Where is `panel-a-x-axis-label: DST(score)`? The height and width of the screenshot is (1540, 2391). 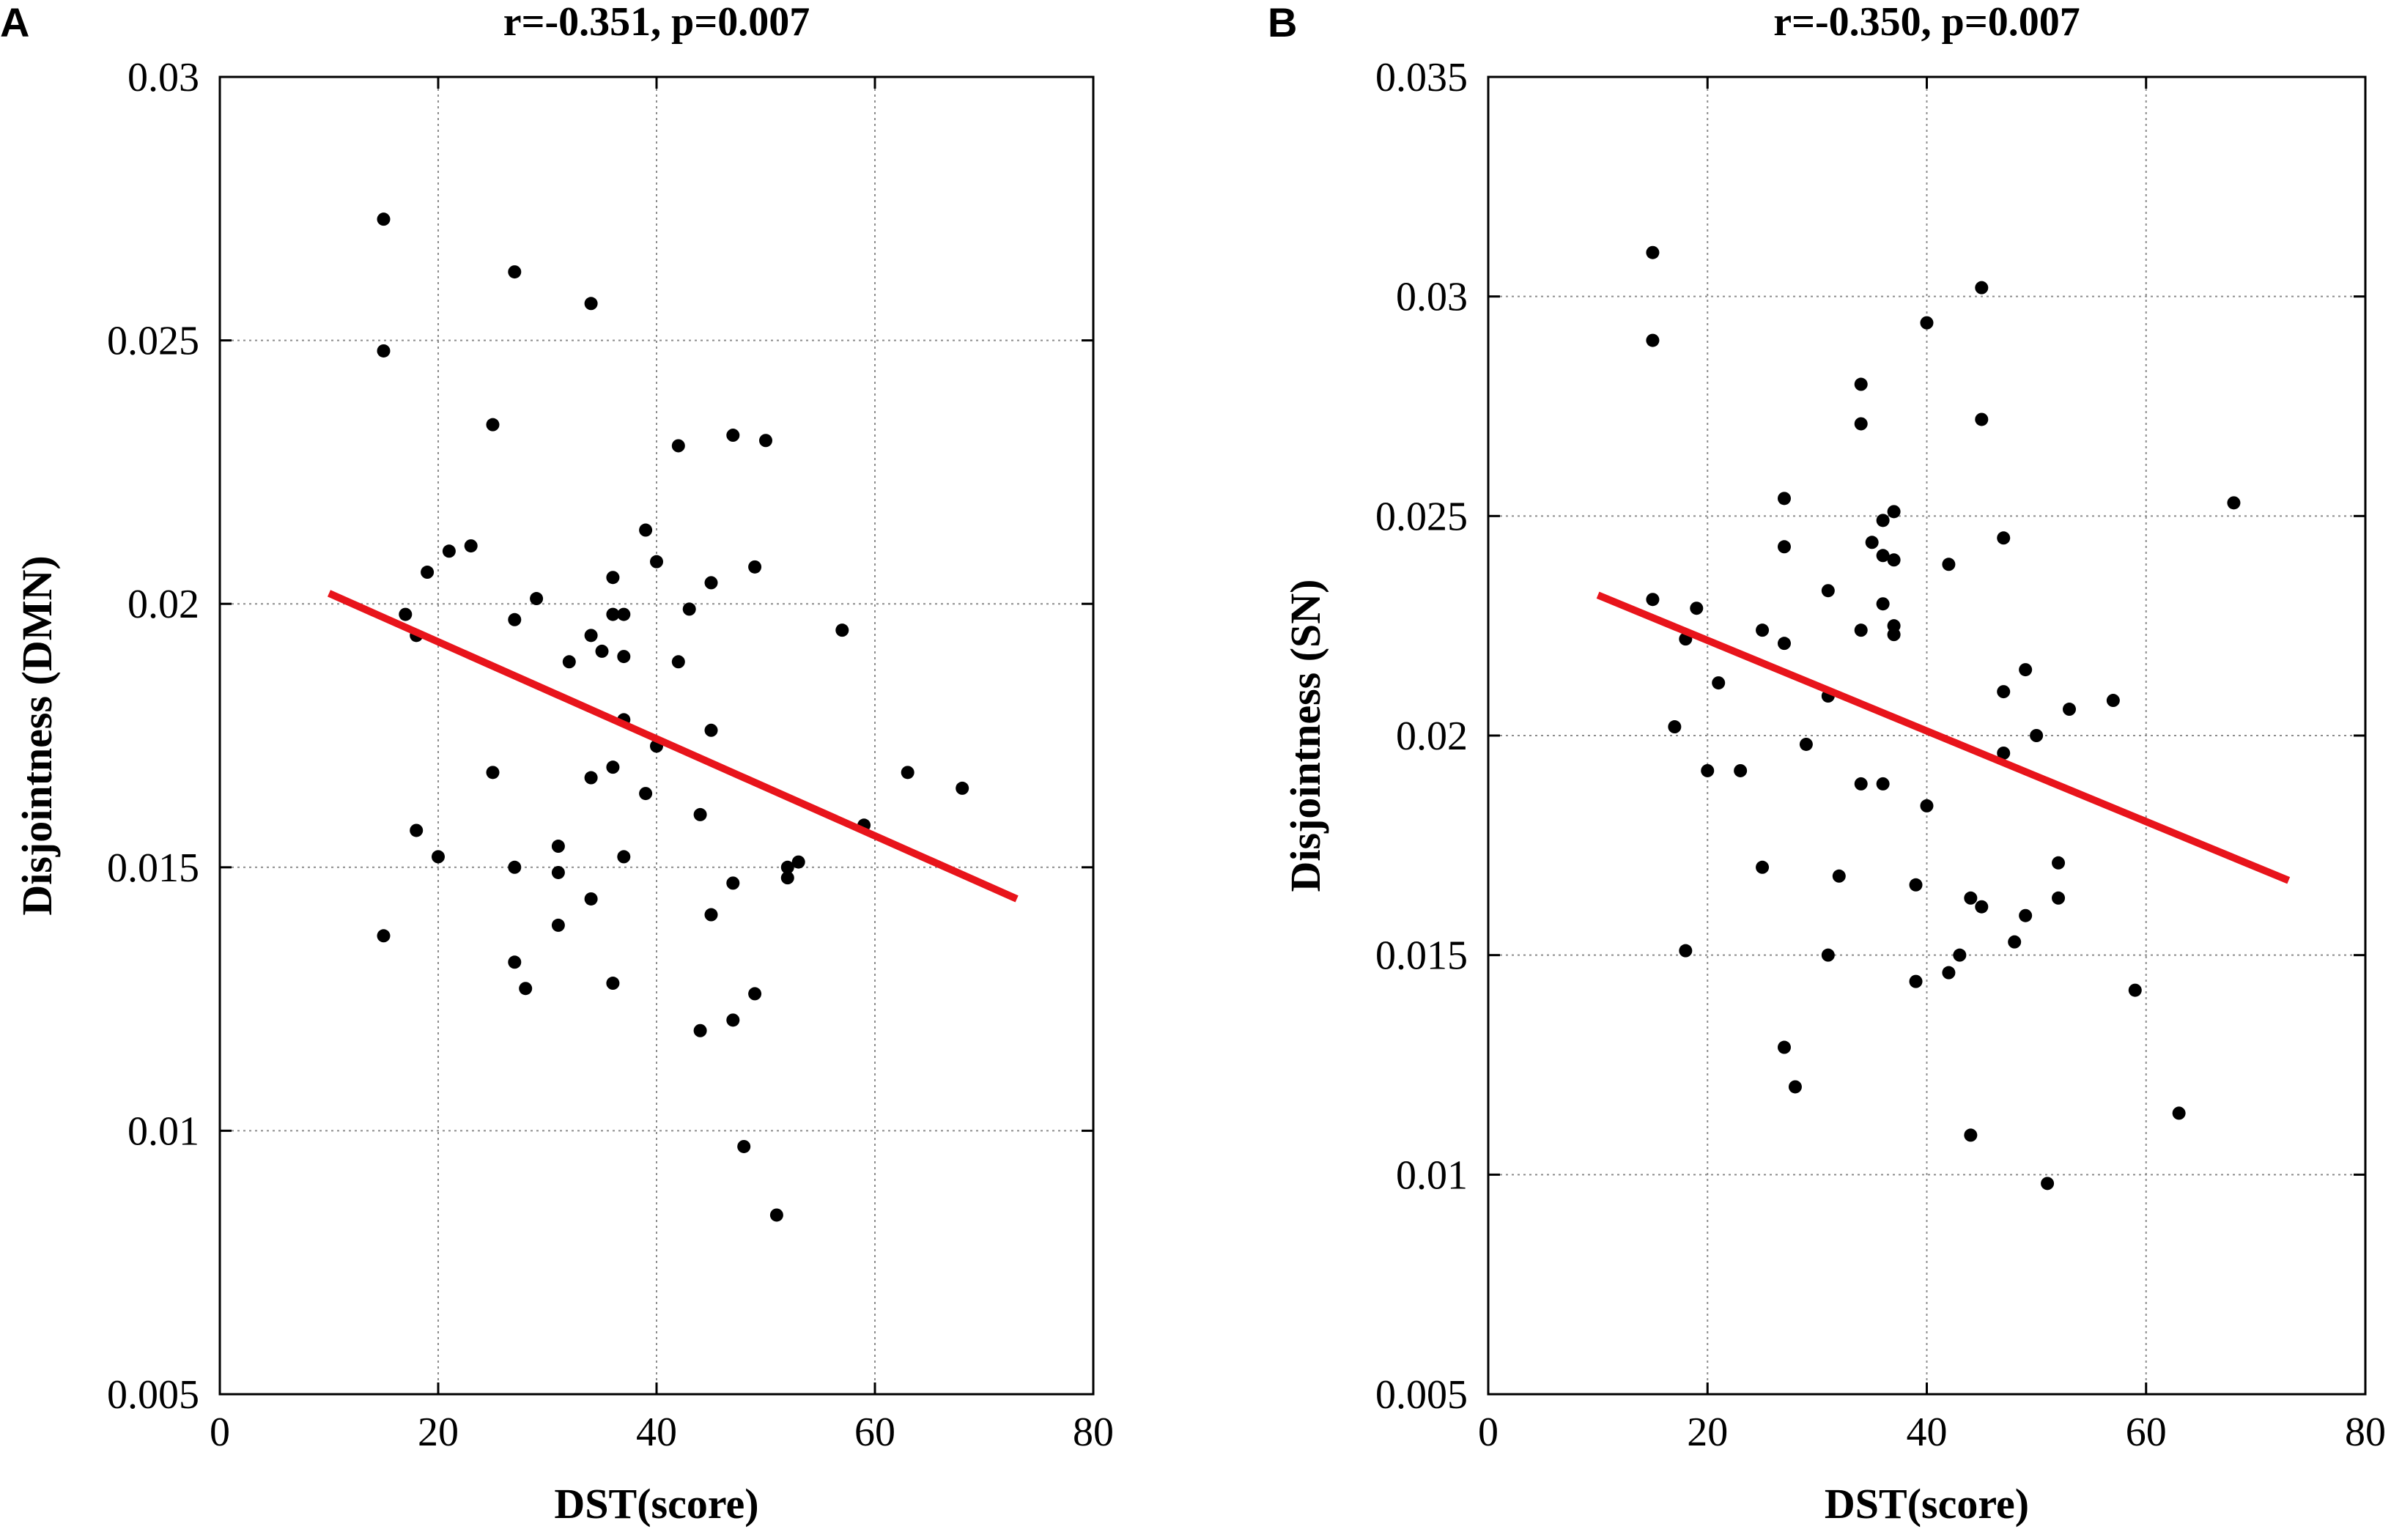
panel-a-x-axis-label: DST(score) is located at coordinates (656, 1504).